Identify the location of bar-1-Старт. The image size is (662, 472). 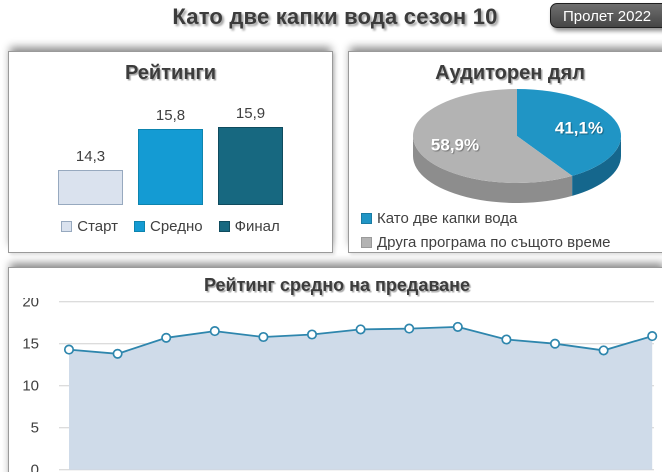
(90, 187).